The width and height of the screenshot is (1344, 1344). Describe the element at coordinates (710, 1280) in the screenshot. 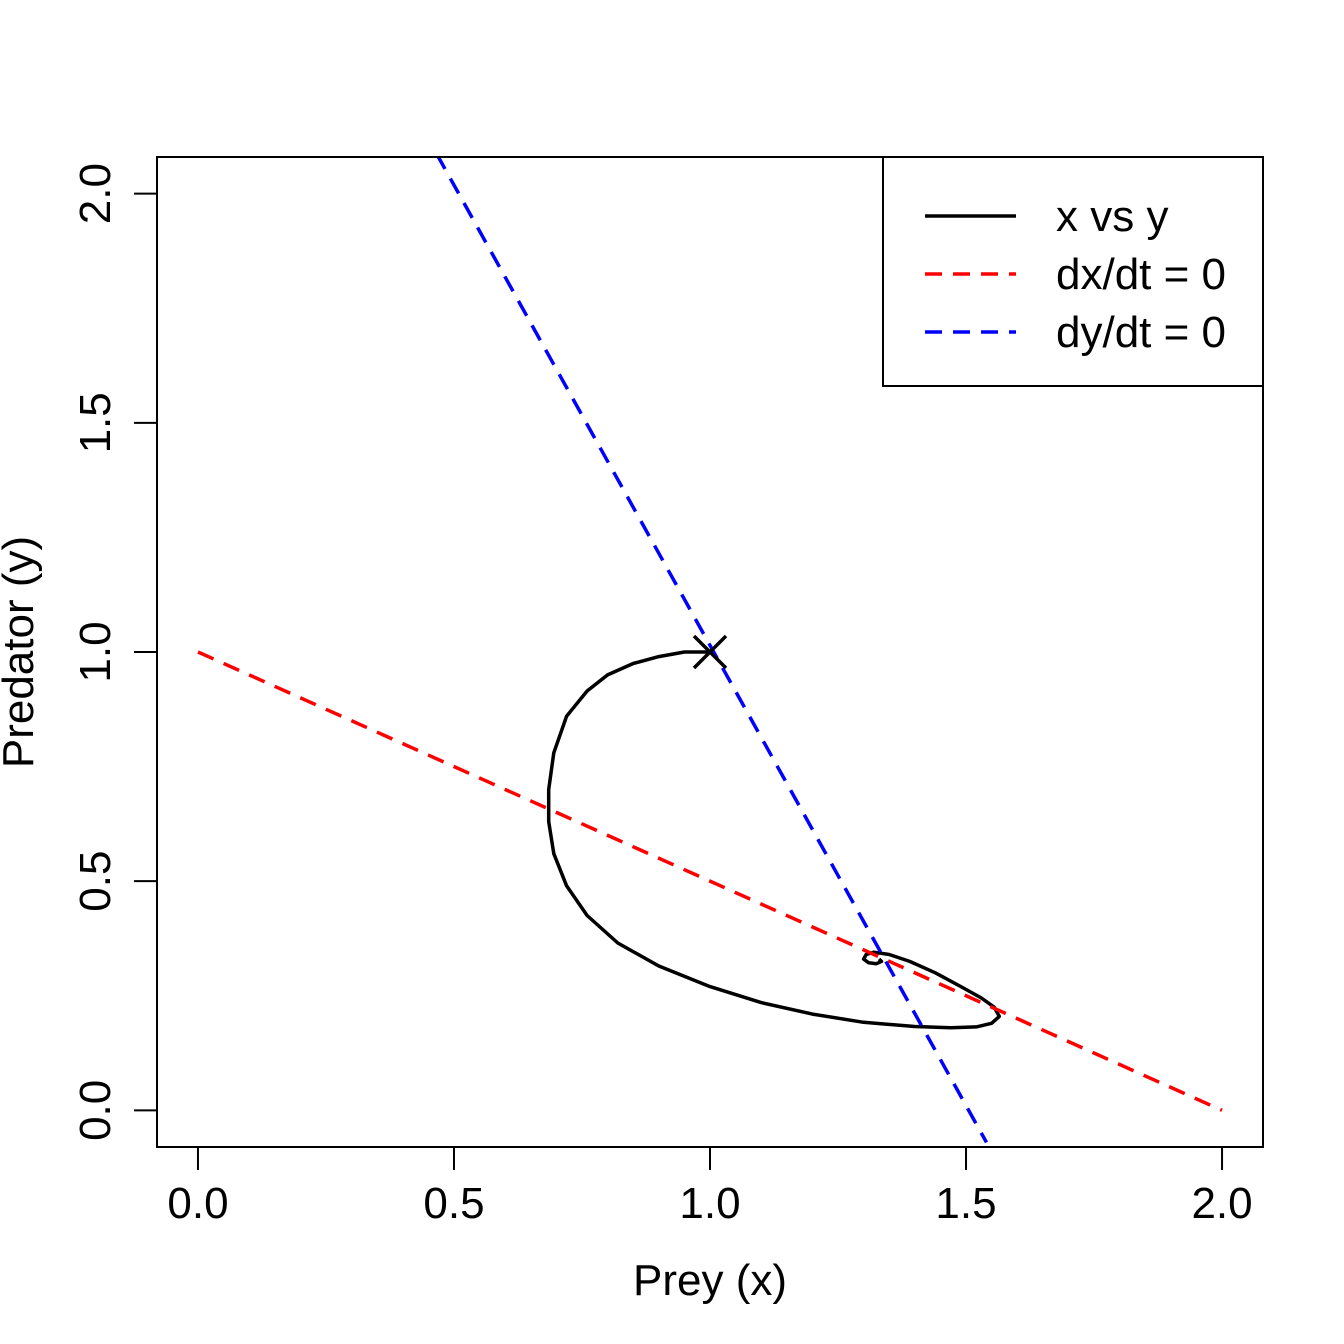

I see `x-axis-label: Prey (x)` at that location.